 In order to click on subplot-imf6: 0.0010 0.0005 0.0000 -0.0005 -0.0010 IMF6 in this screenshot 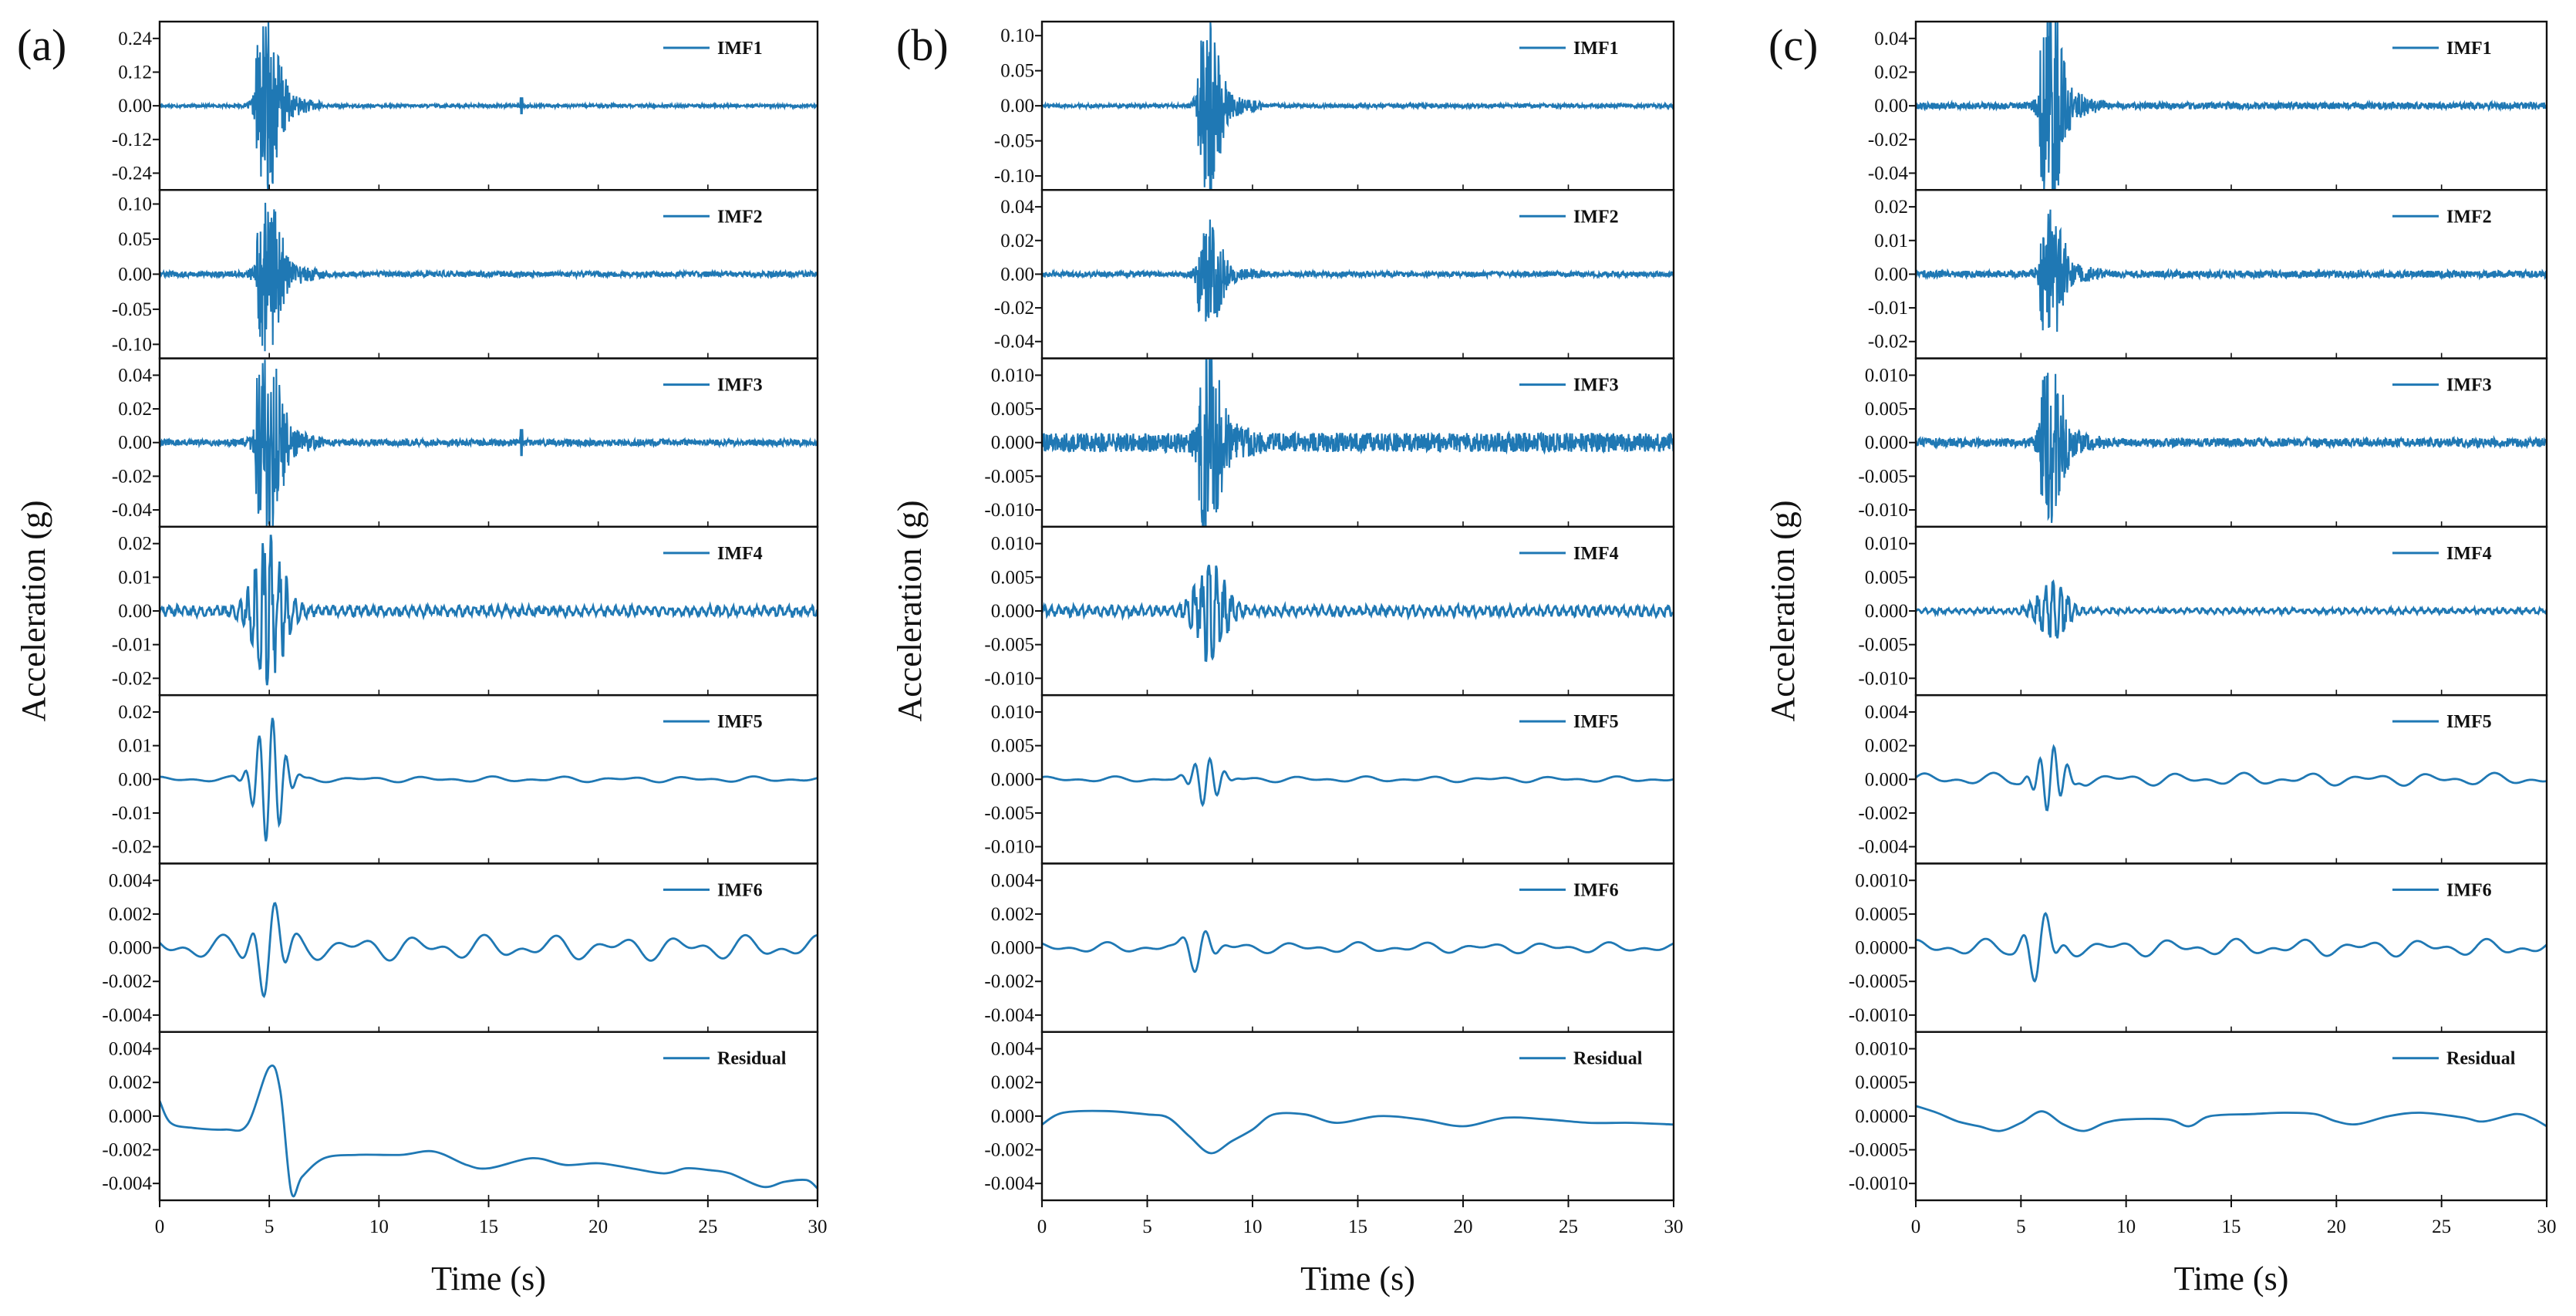, I will do `click(2198, 947)`.